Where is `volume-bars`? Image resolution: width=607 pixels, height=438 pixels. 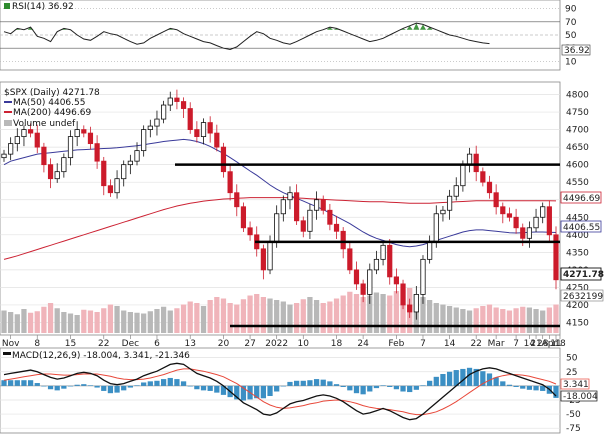 volume-bars is located at coordinates (280, 310).